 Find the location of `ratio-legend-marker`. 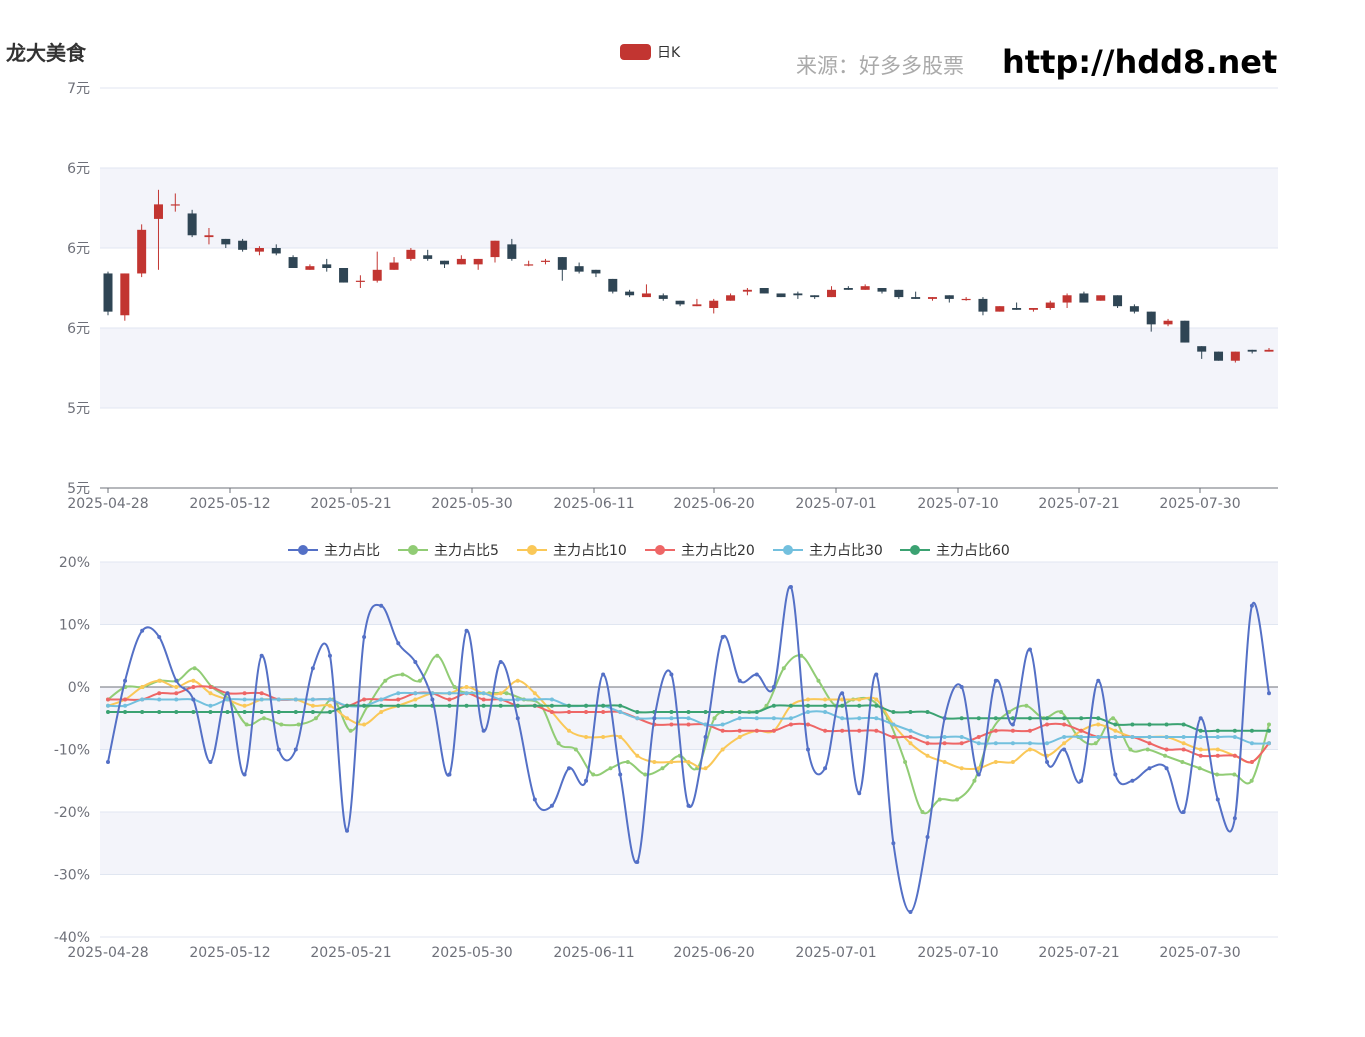

ratio-legend-marker is located at coordinates (788, 550).